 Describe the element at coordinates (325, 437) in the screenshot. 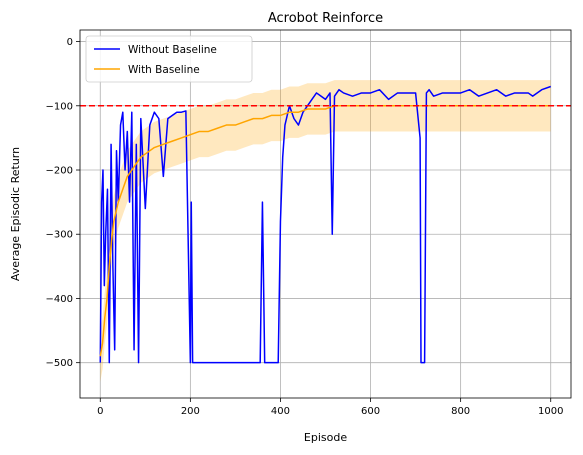

I see `x-axis-label: Episode` at that location.